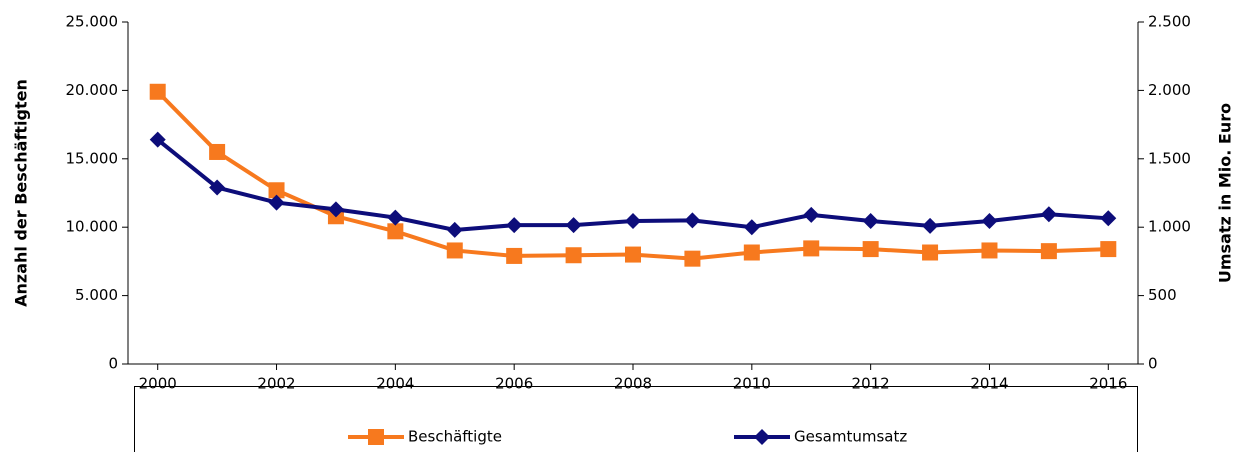 This screenshot has width=1246, height=452. I want to click on y2-tick-label: 1.000, so click(1169, 227).